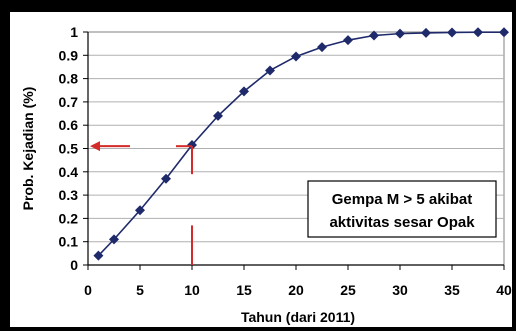 Image resolution: width=516 pixels, height=331 pixels. What do you see at coordinates (69, 125) in the screenshot?
I see `y-tick-label: 0.6` at bounding box center [69, 125].